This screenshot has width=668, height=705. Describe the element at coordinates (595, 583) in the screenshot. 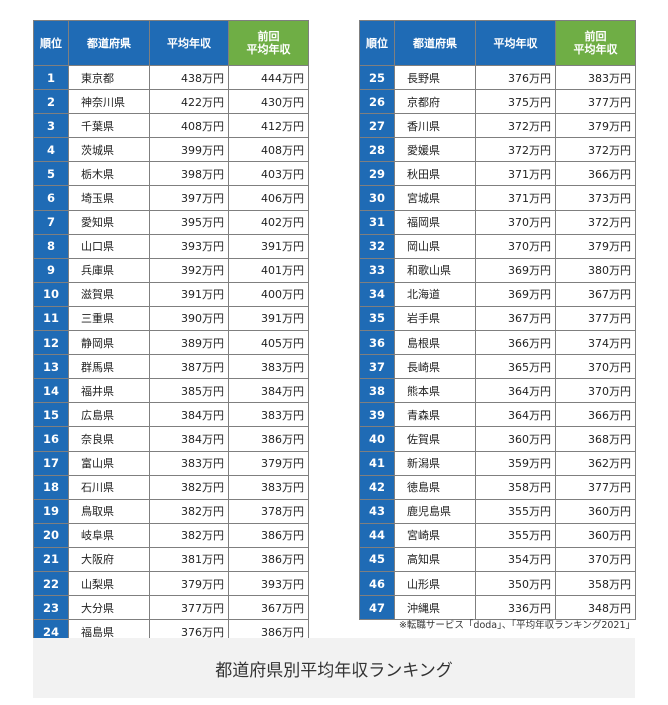

I see `previous-income-cell: 358万円` at that location.